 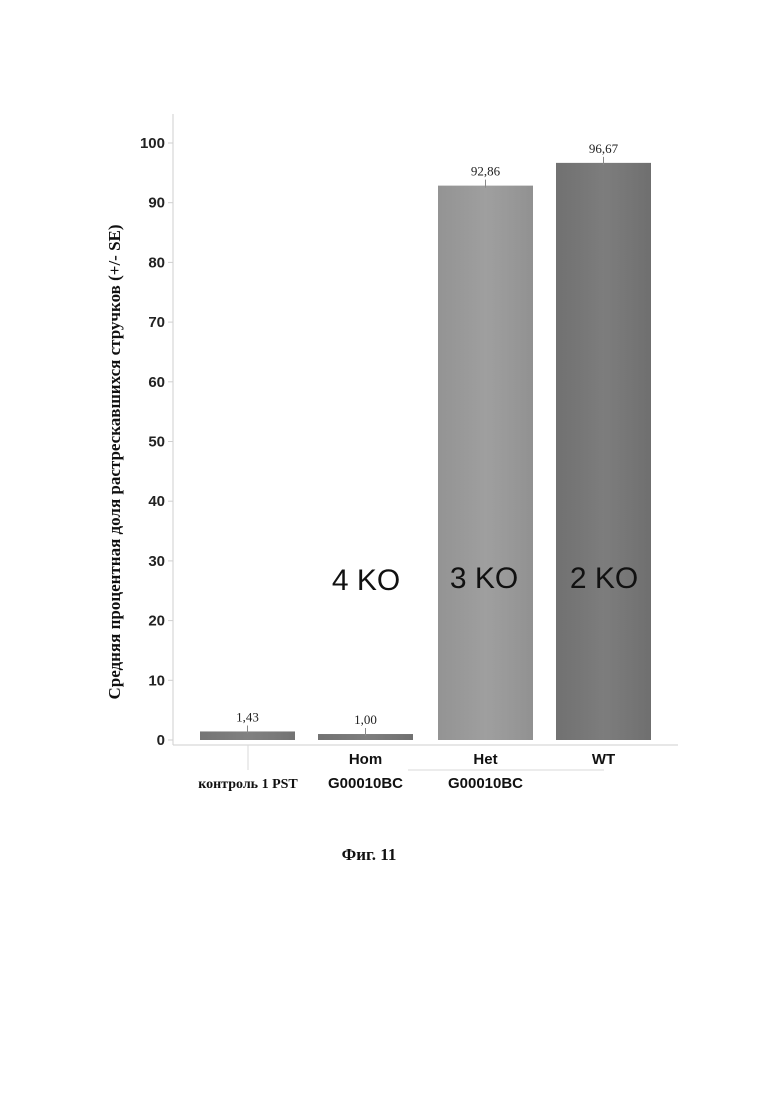 What do you see at coordinates (156, 621) in the screenshot?
I see `y-tick-label: 20` at bounding box center [156, 621].